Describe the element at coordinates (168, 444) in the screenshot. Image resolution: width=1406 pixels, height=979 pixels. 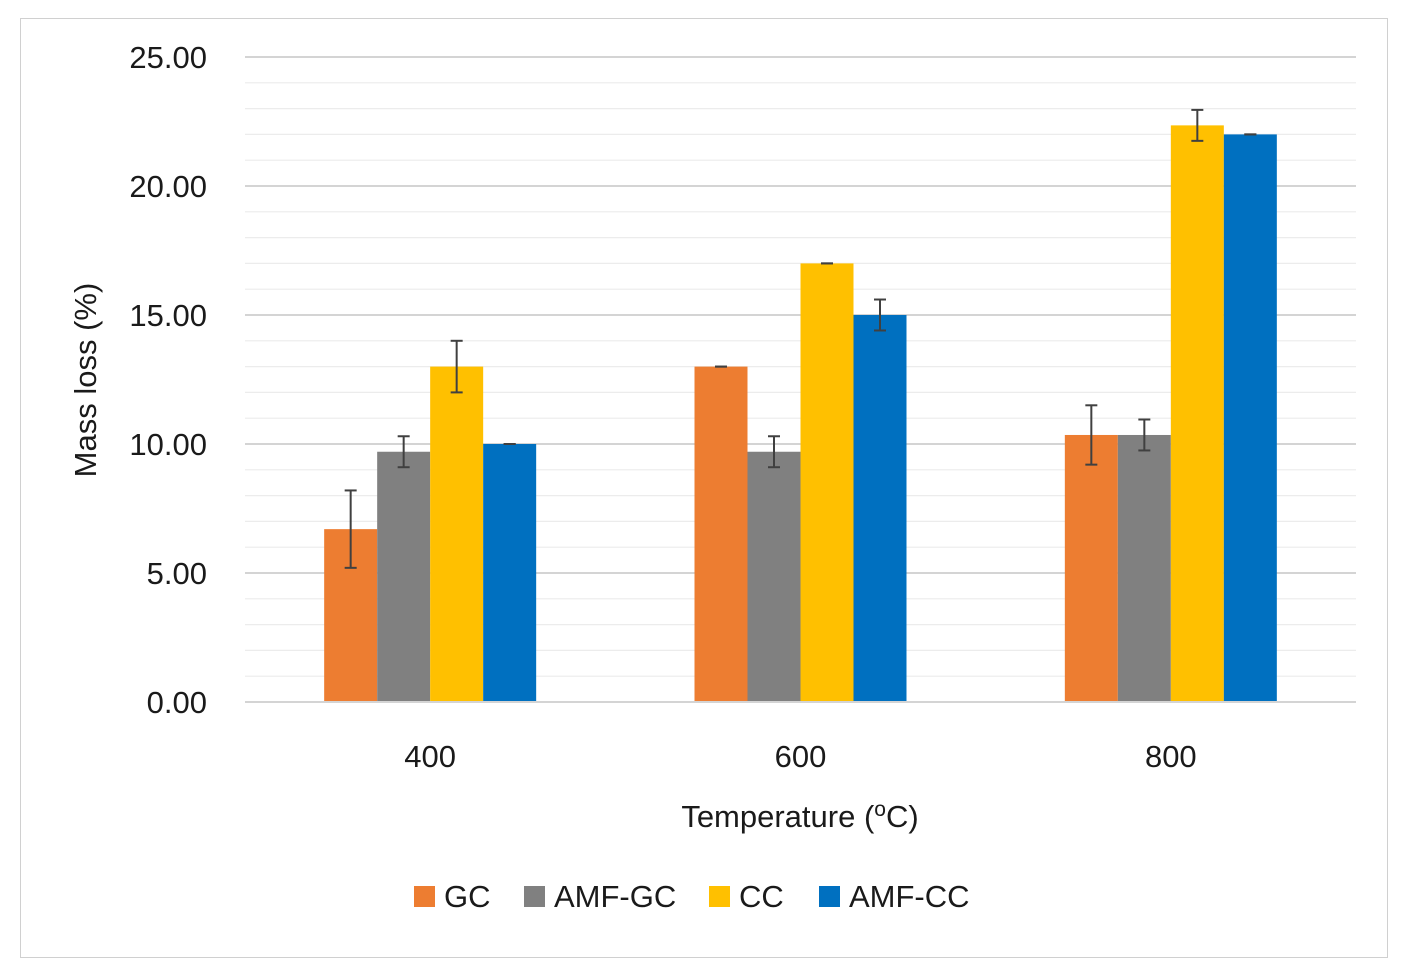
I see `y-tick-label: 10.00` at that location.